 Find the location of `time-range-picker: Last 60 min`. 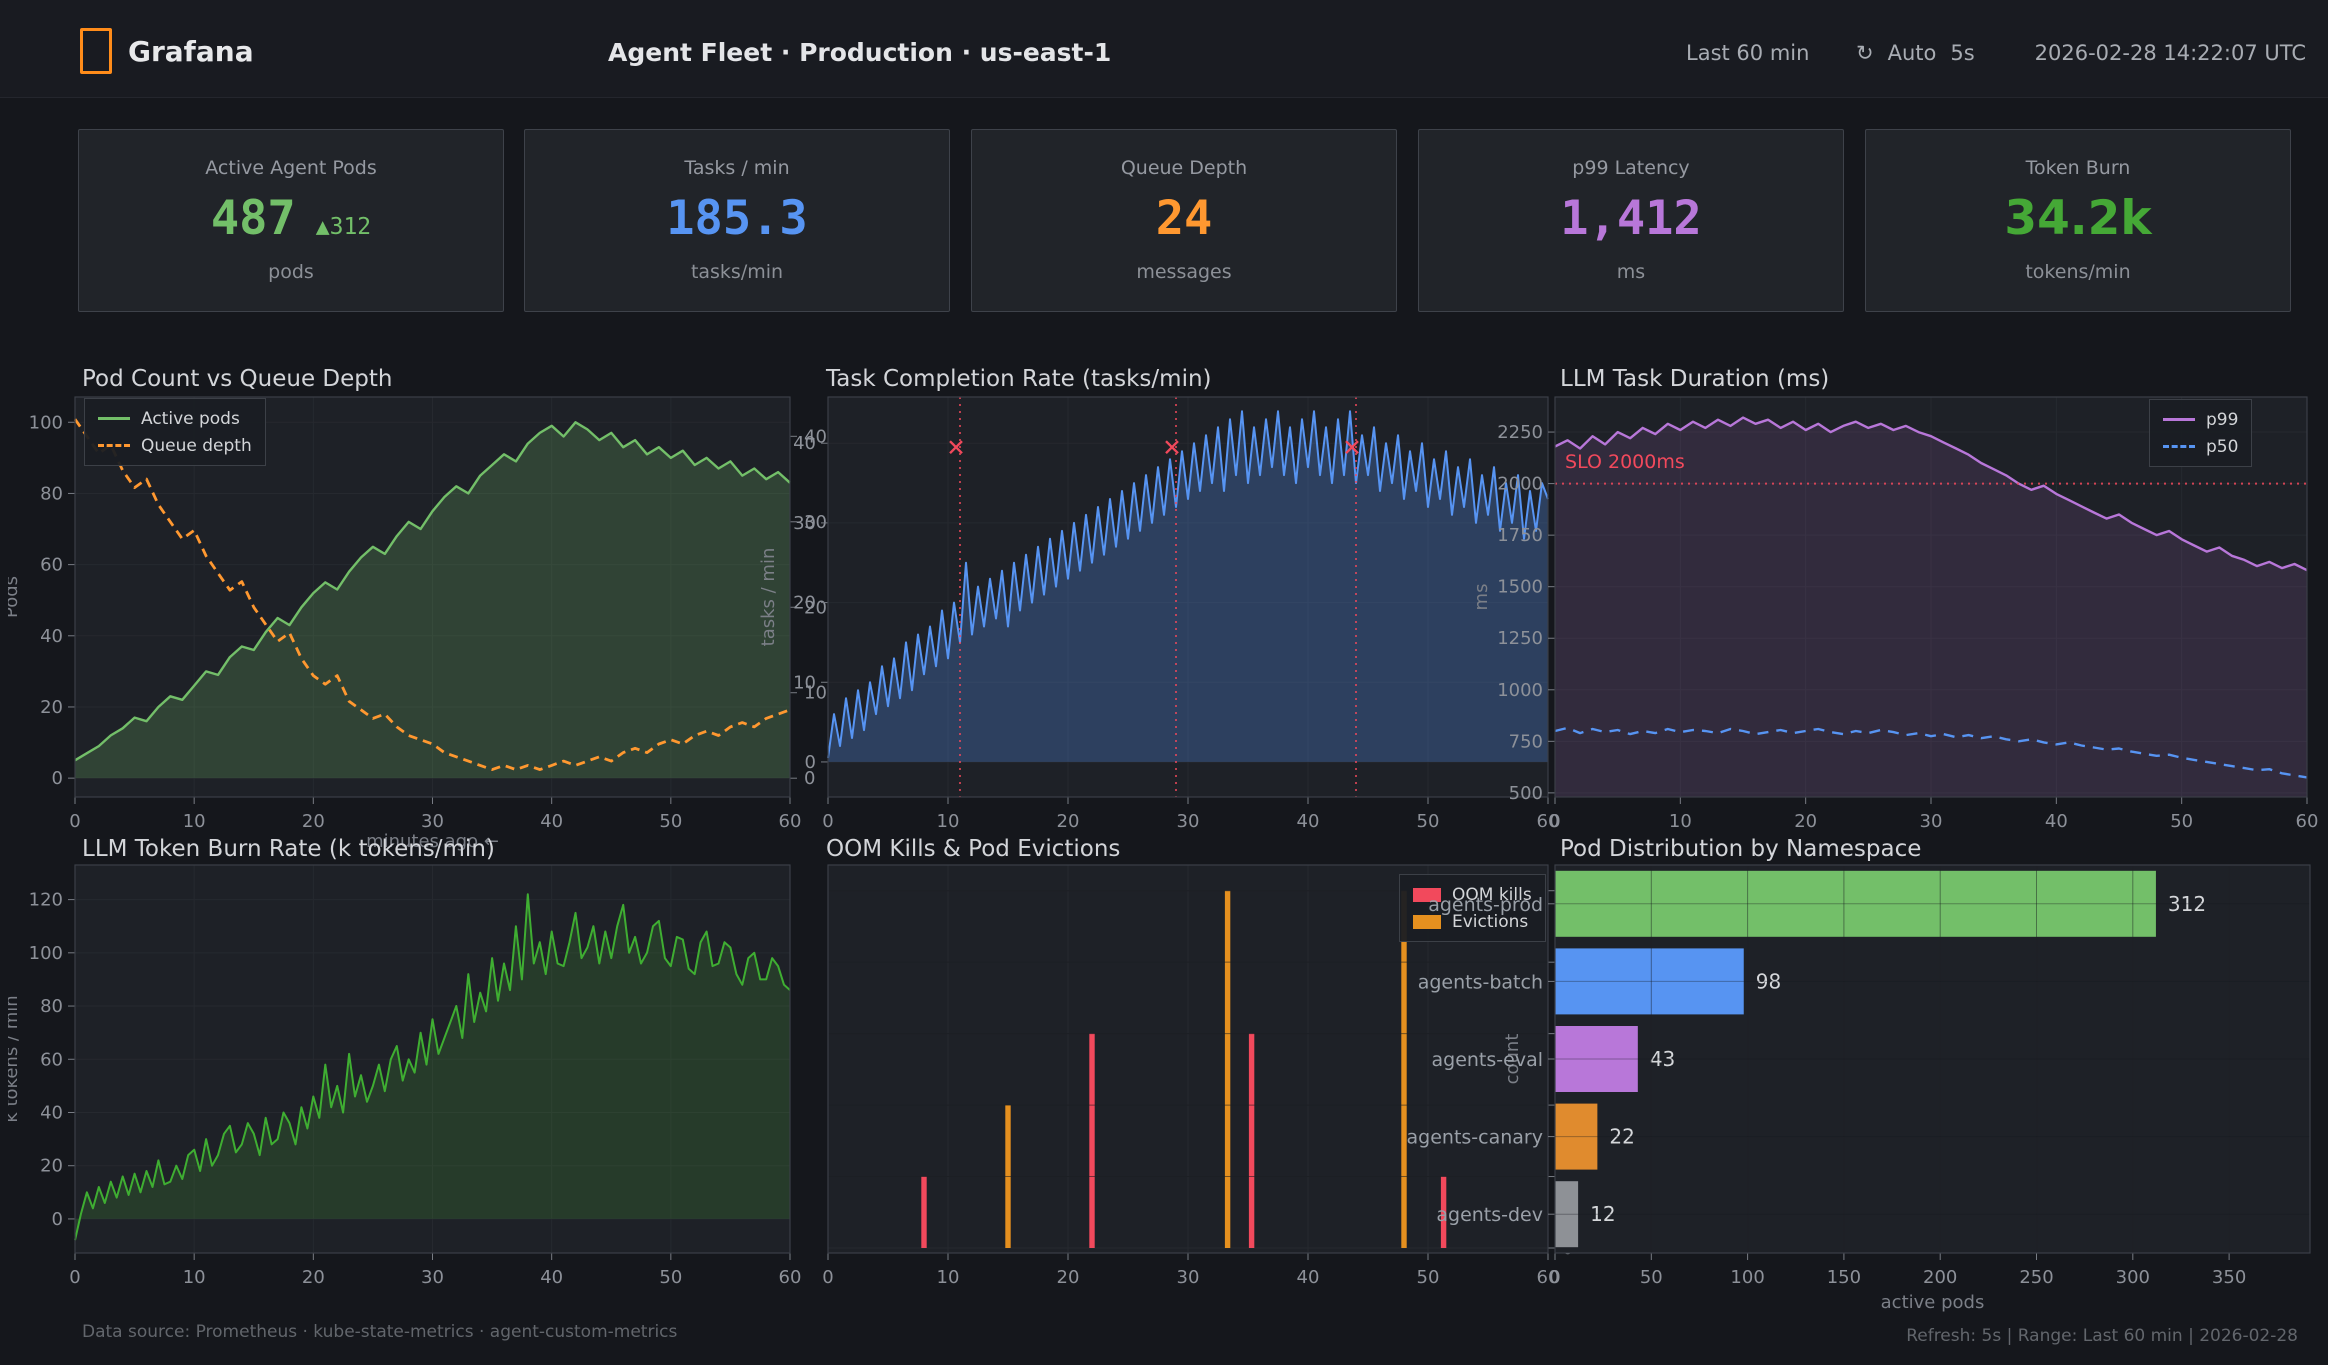

time-range-picker: Last 60 min is located at coordinates (1748, 53).